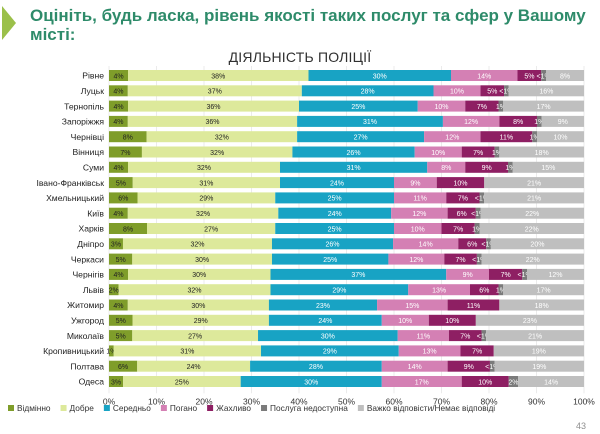 This screenshot has width=600, height=434. What do you see at coordinates (251, 401) in the screenshot?
I see `x-tick-label: 30%` at bounding box center [251, 401].